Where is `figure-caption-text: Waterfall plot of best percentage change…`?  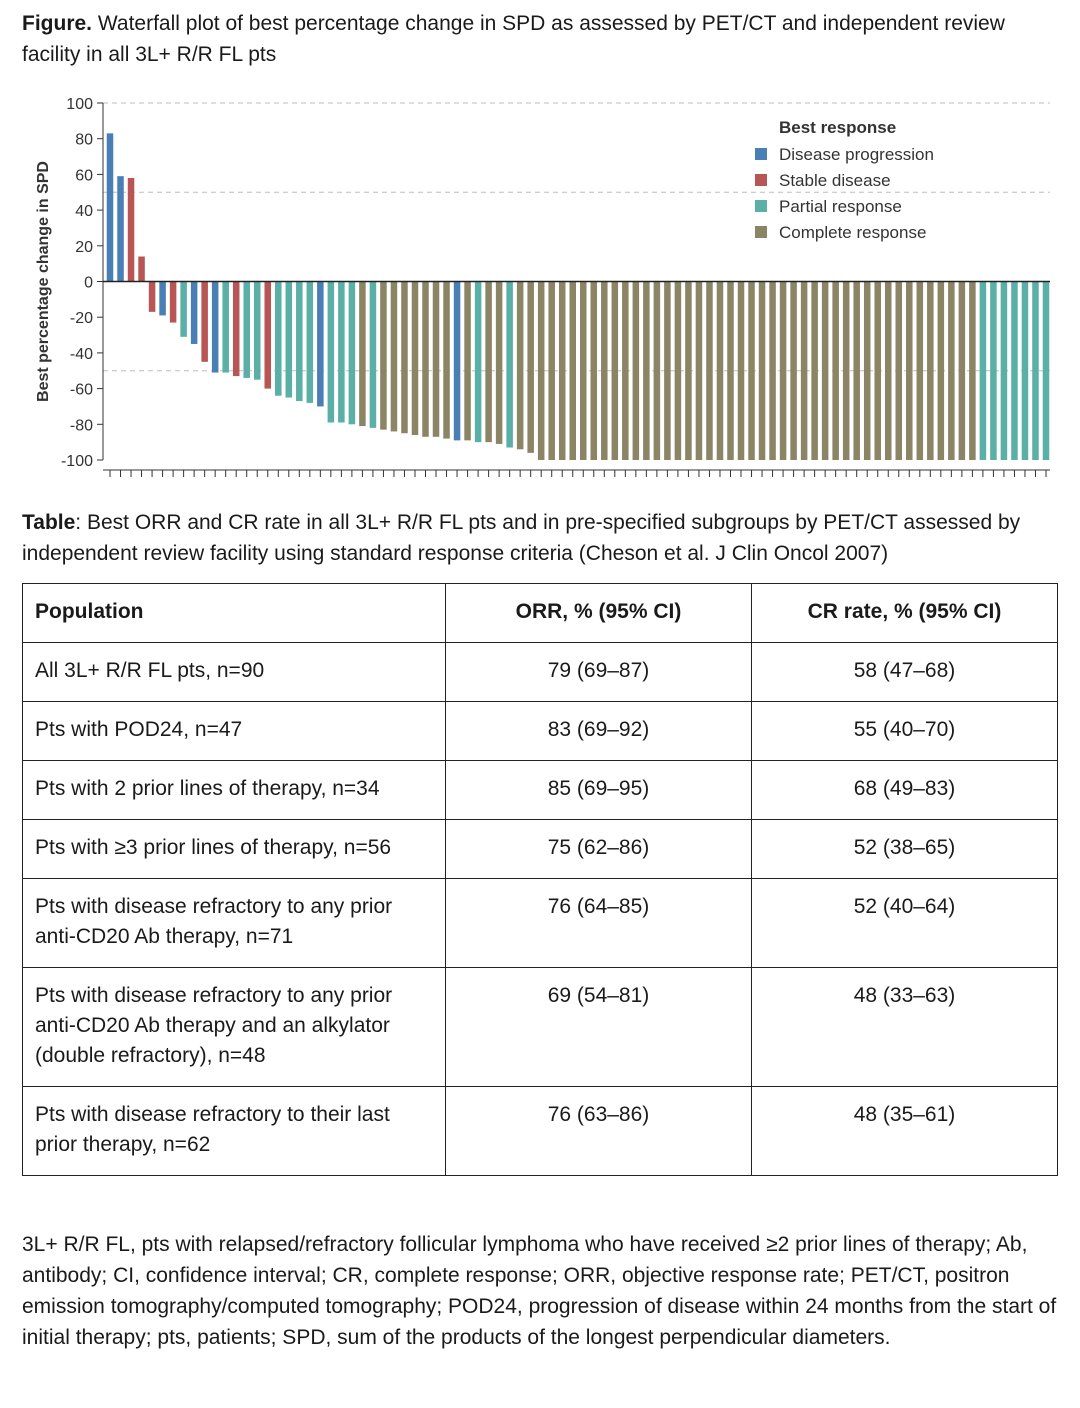 figure-caption-text: Waterfall plot of best percentage change… is located at coordinates (513, 39).